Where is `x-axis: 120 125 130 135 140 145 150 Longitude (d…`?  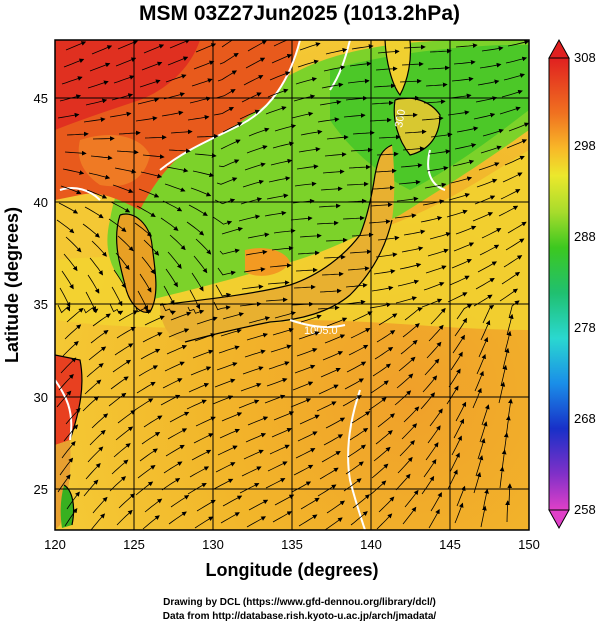 x-axis: 120 125 130 135 140 145 150 Longitude (d… is located at coordinates (292, 558).